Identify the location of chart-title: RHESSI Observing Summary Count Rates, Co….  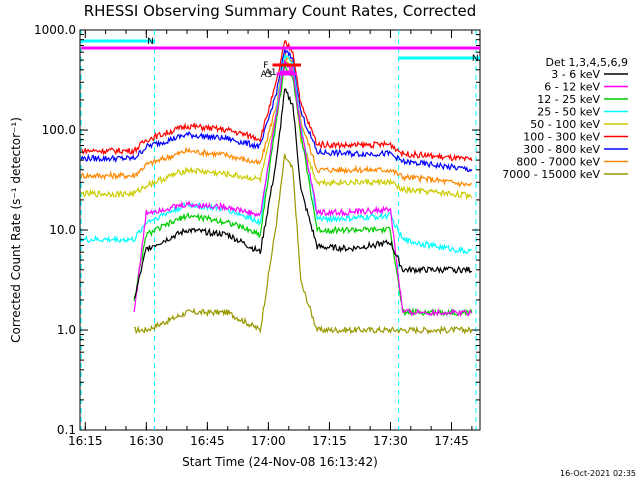
(280, 11).